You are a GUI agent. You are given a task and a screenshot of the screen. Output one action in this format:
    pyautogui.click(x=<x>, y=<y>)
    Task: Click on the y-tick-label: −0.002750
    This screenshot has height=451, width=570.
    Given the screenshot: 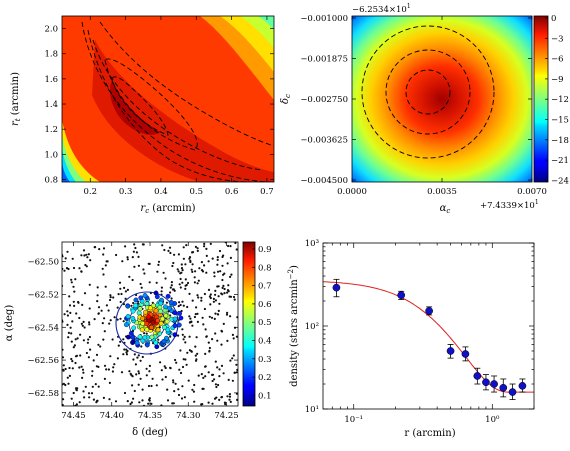 What is the action you would take?
    pyautogui.click(x=324, y=100)
    